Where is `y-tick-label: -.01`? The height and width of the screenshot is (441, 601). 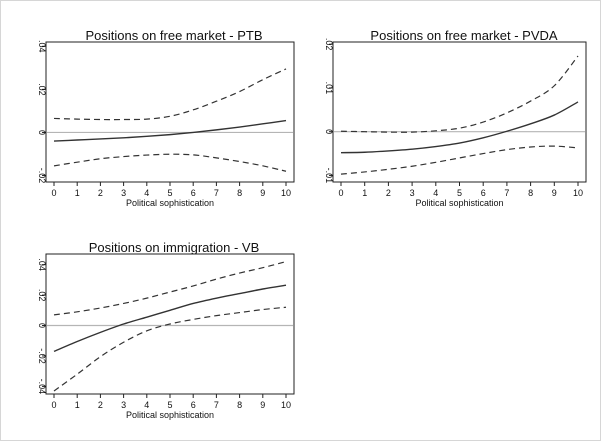 y-tick-label: -.01 is located at coordinates (329, 176).